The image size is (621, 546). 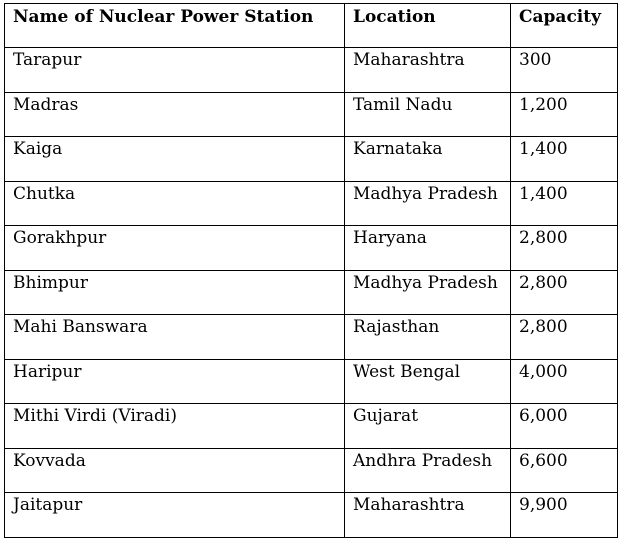 What do you see at coordinates (427, 114) in the screenshot?
I see `location-cell: Tamil Nadu` at bounding box center [427, 114].